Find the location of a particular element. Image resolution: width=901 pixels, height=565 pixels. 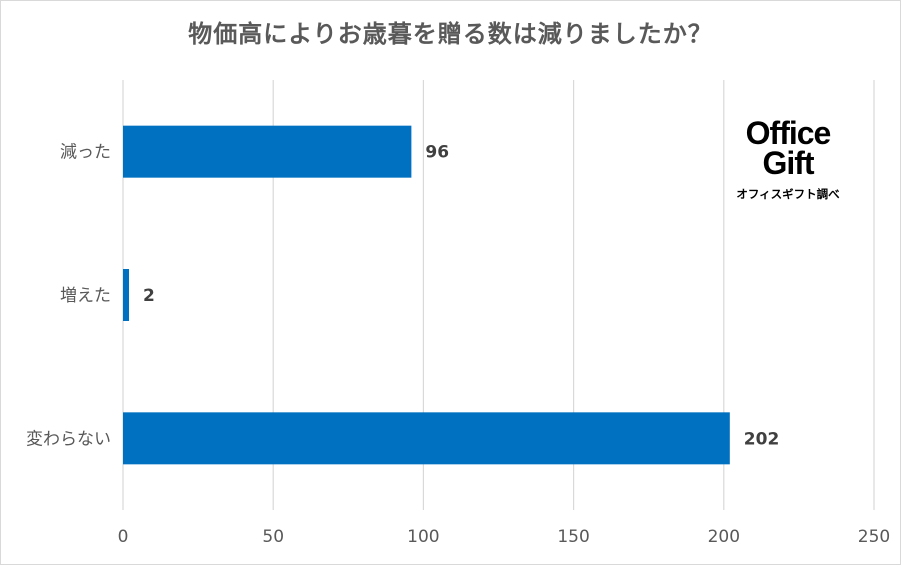

office-gift-logo: Office Gift オフィスギフト調べ is located at coordinates (788, 158).